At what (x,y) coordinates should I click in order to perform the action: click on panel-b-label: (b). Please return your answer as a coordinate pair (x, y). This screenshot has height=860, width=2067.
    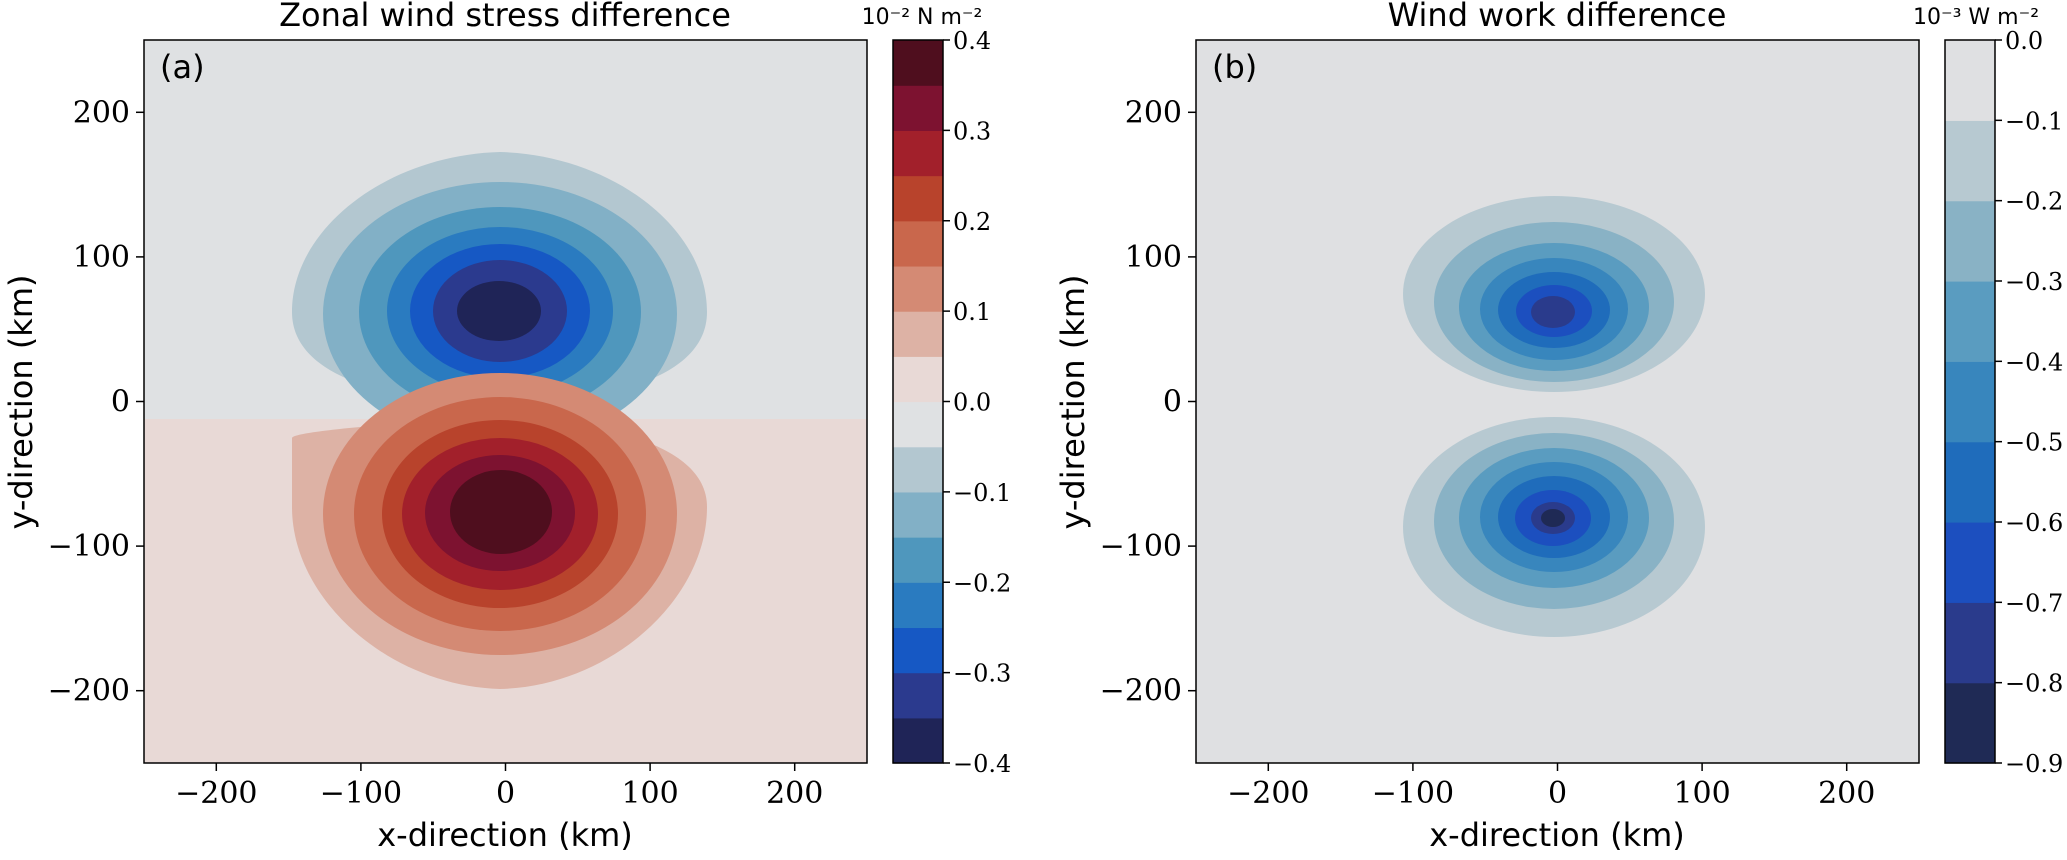
    Looking at the image, I should click on (1234, 67).